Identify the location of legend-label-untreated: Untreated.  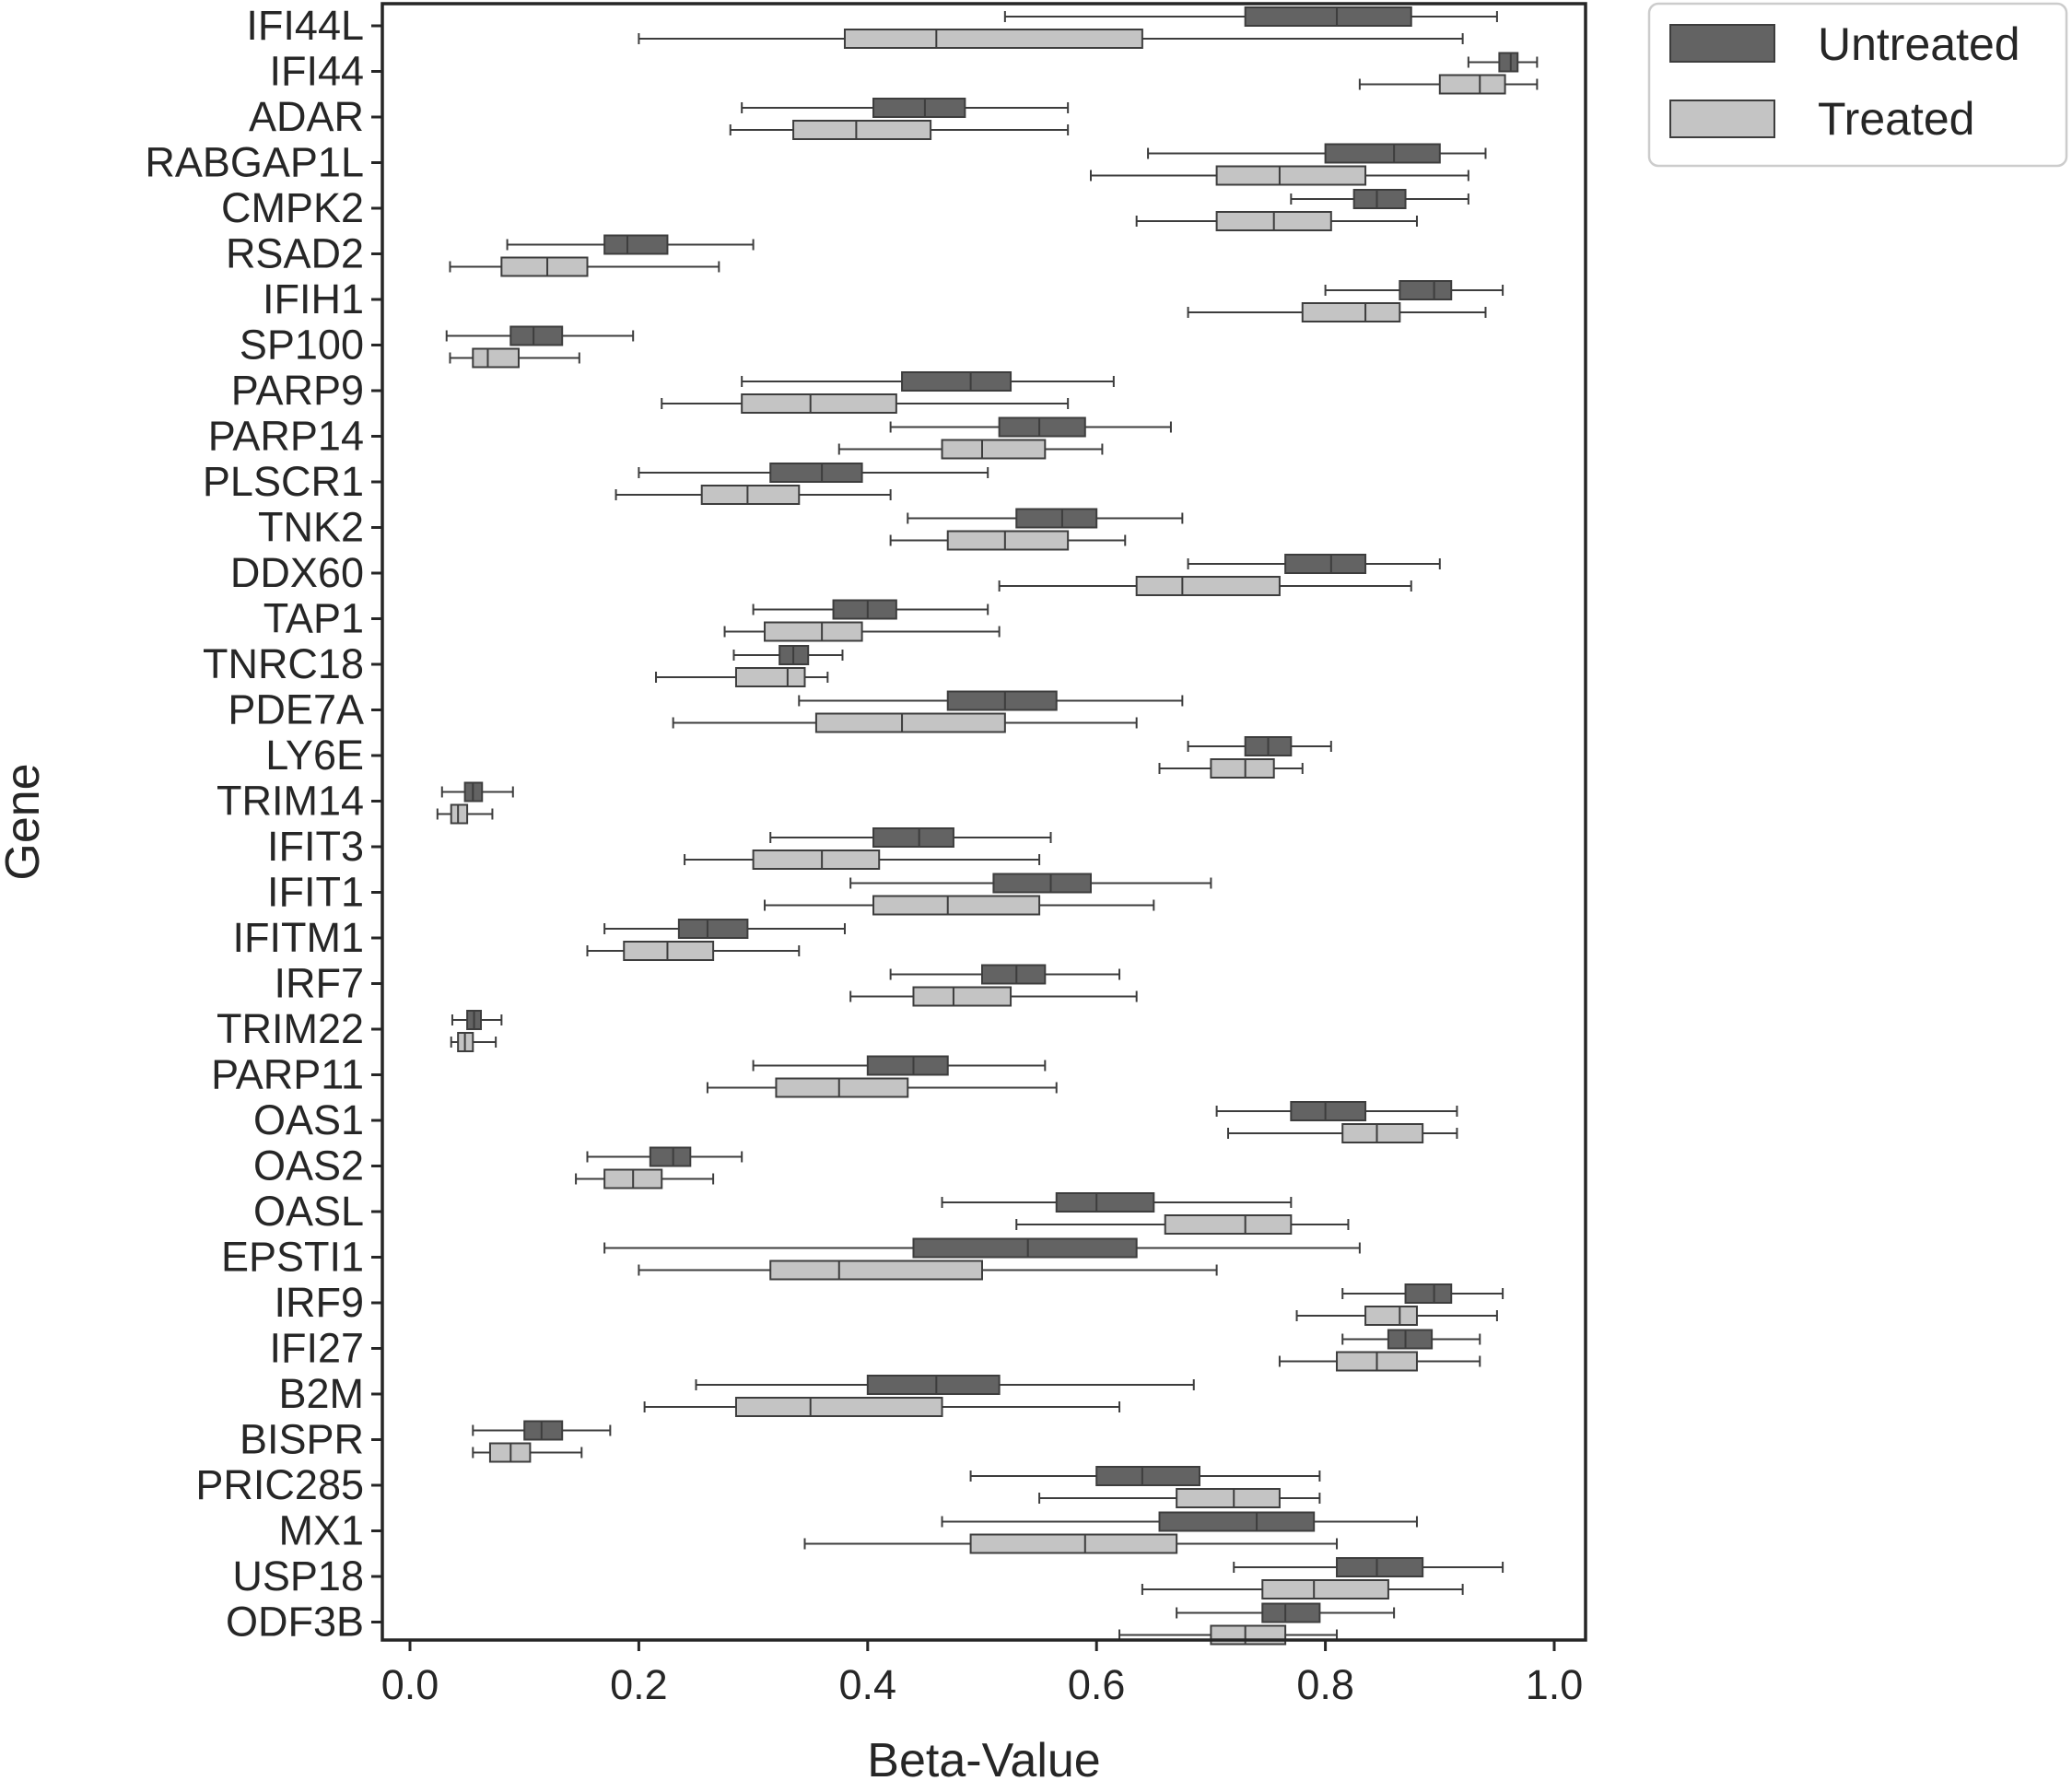
(1919, 44).